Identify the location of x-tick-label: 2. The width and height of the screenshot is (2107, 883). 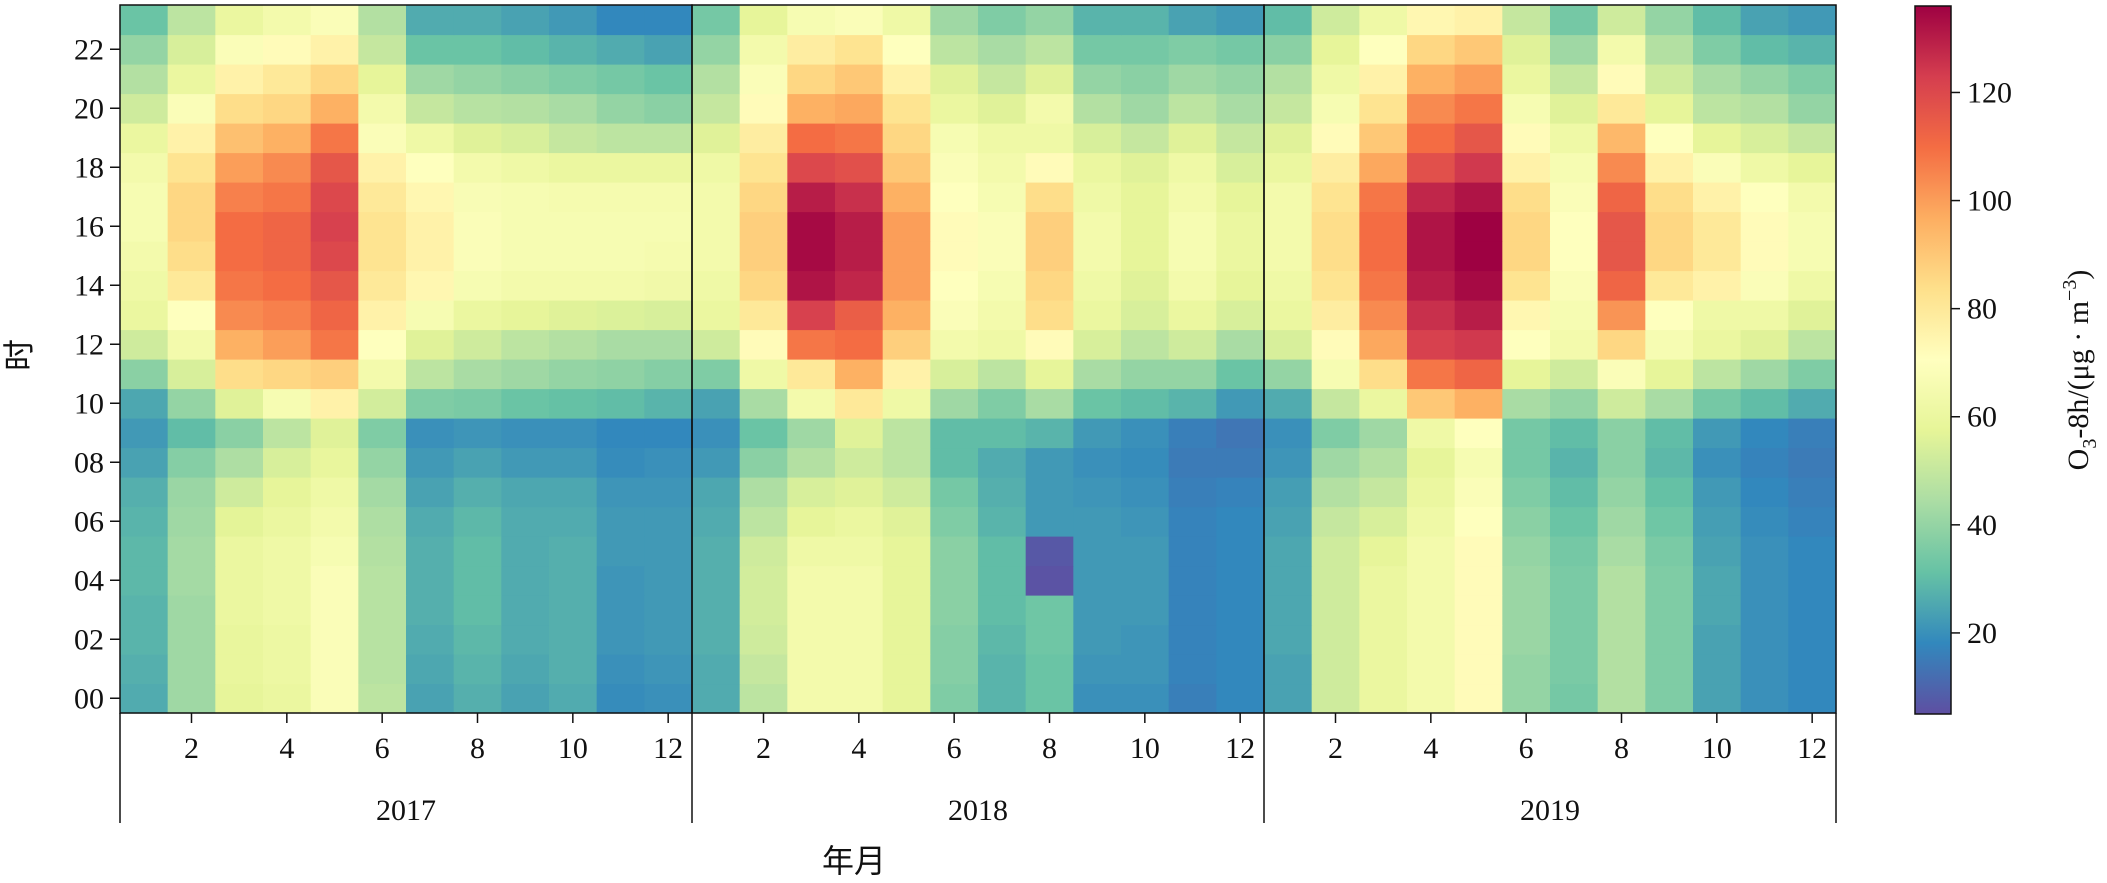
(1335, 748).